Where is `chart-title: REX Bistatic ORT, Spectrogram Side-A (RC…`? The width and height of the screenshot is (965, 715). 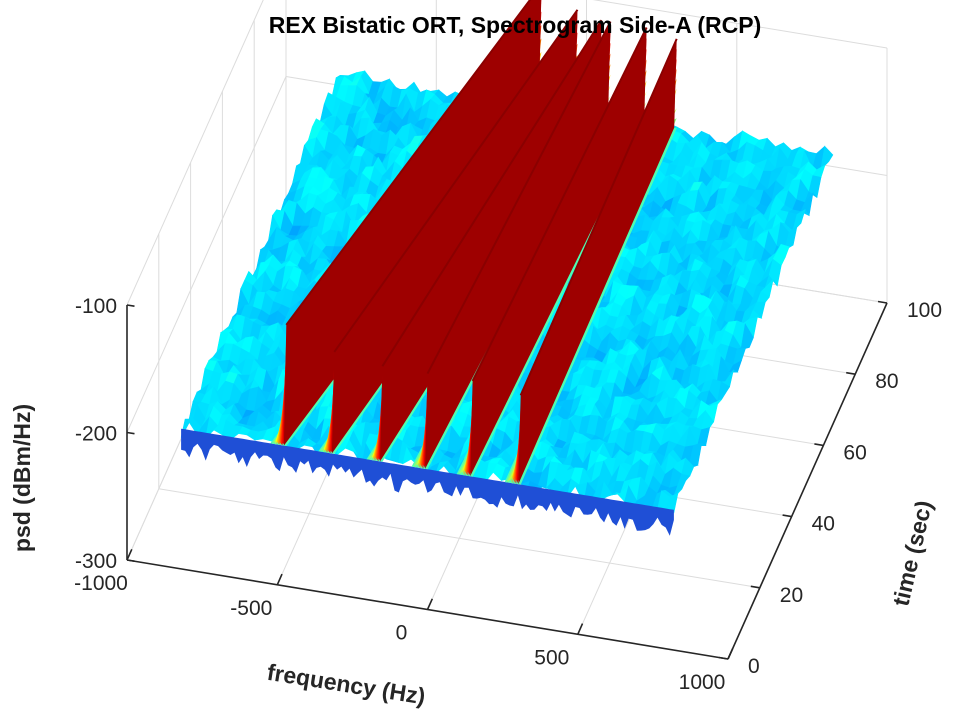
chart-title: REX Bistatic ORT, Spectrogram Side-A (RC… is located at coordinates (515, 25).